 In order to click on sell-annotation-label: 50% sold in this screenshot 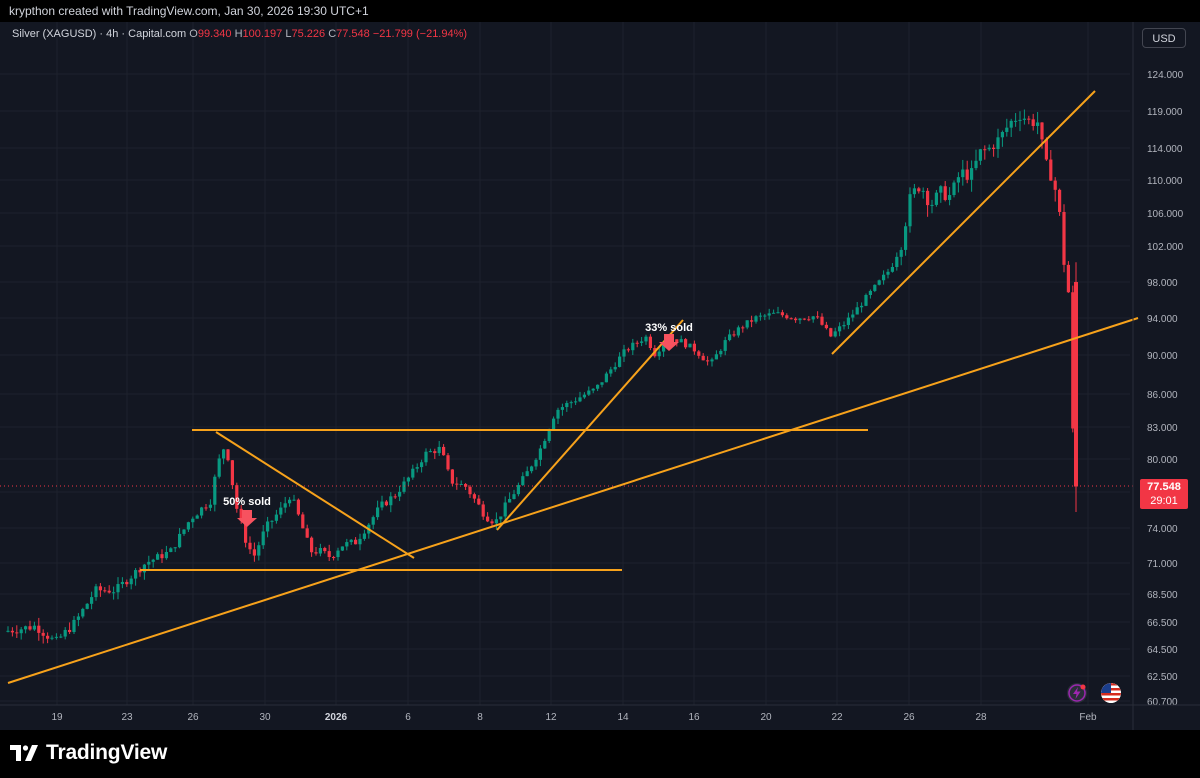, I will do `click(247, 502)`.